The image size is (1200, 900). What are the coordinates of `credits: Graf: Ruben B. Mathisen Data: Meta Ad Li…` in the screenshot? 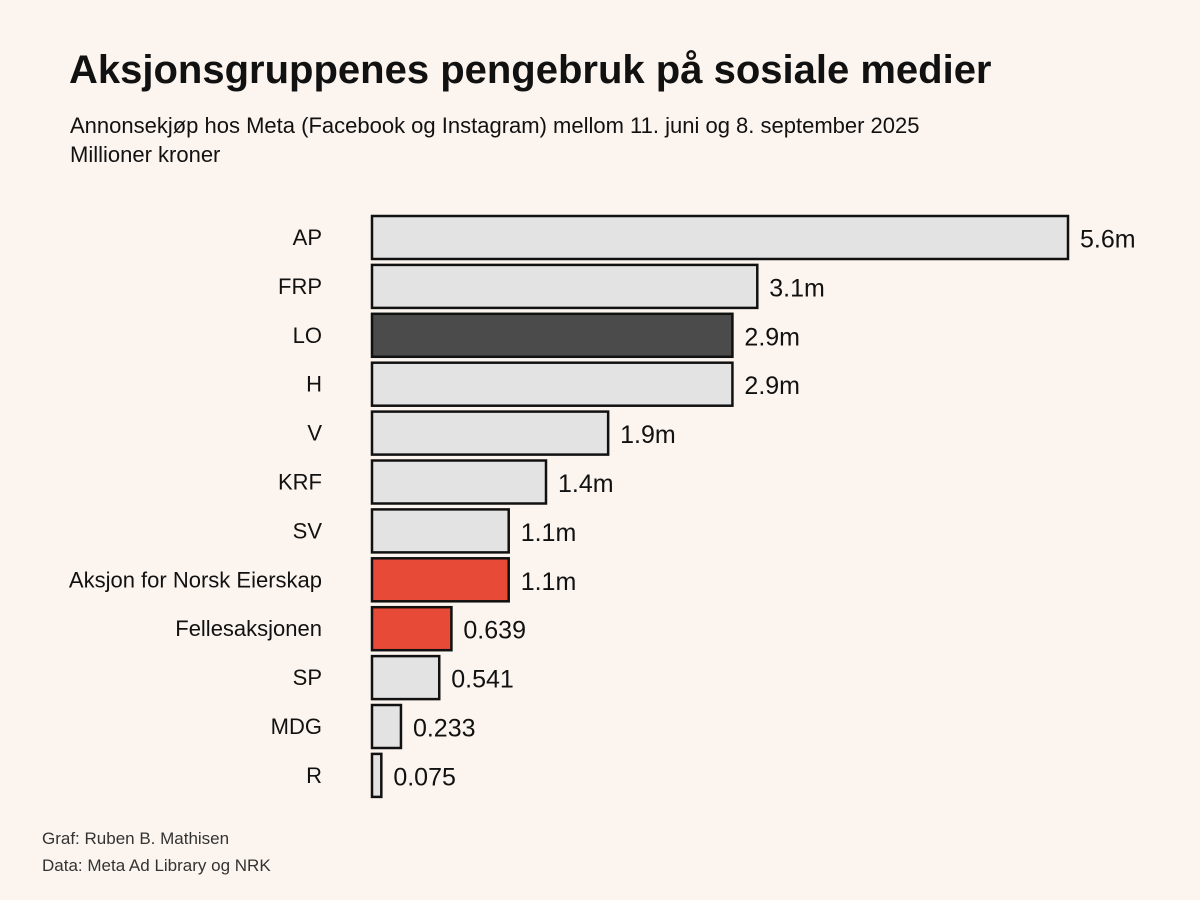 It's located at (156, 852).